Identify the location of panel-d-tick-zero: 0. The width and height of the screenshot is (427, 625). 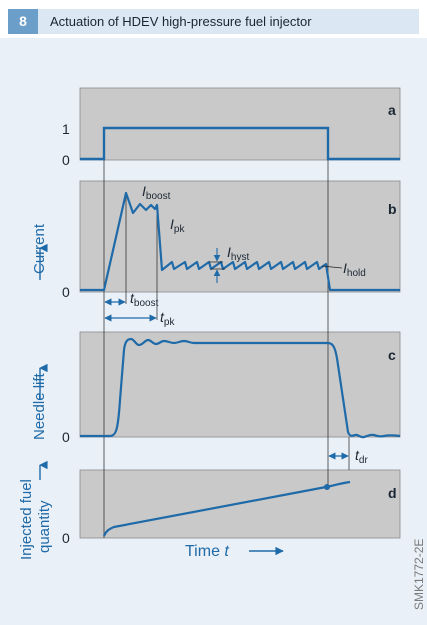
(66, 538).